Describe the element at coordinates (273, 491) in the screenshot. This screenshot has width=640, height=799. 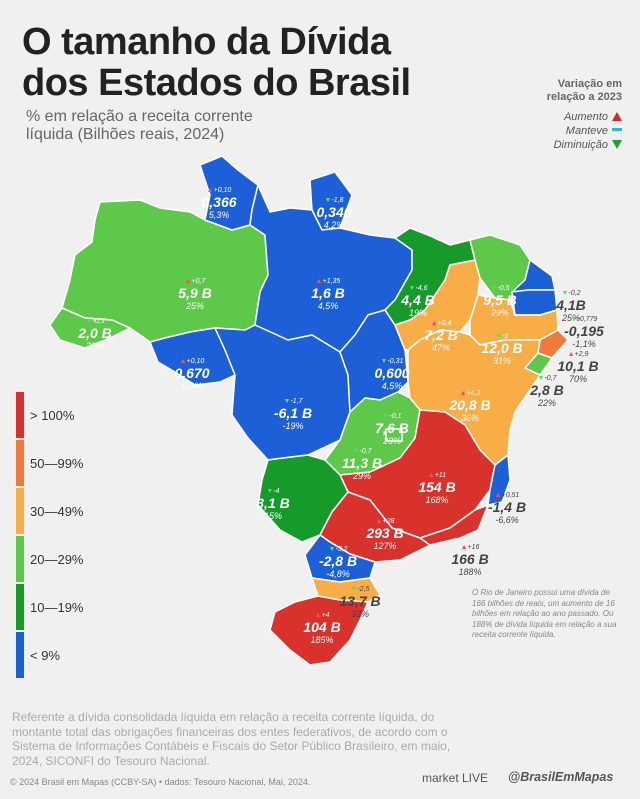
I see `state-change: ▼-4` at that location.